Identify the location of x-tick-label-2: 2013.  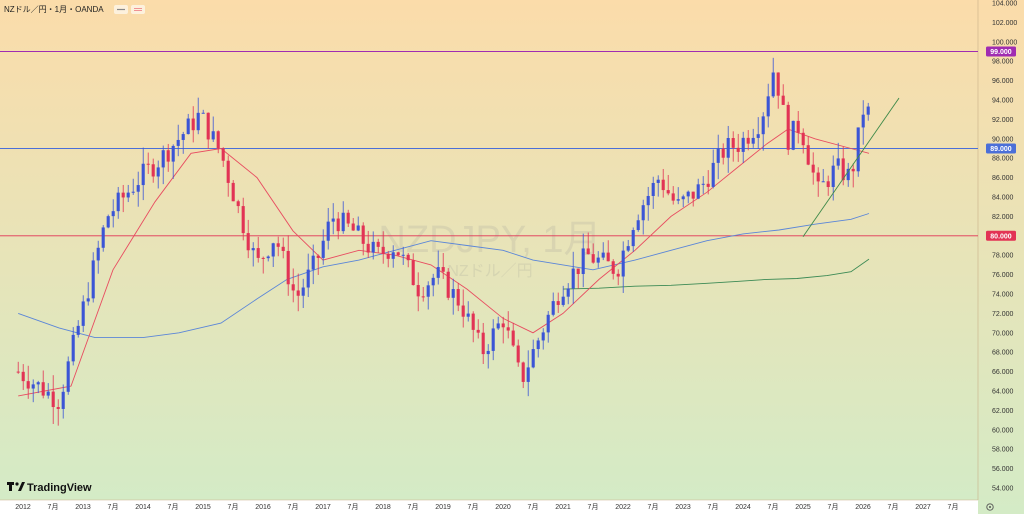
(83, 507).